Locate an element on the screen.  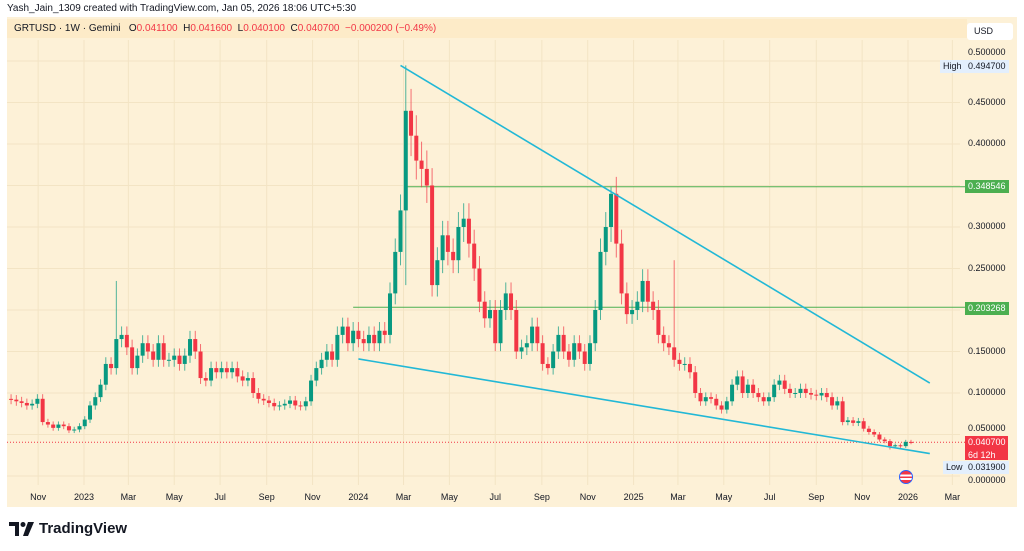
price-tick-label: 0.450000 is located at coordinates (987, 101).